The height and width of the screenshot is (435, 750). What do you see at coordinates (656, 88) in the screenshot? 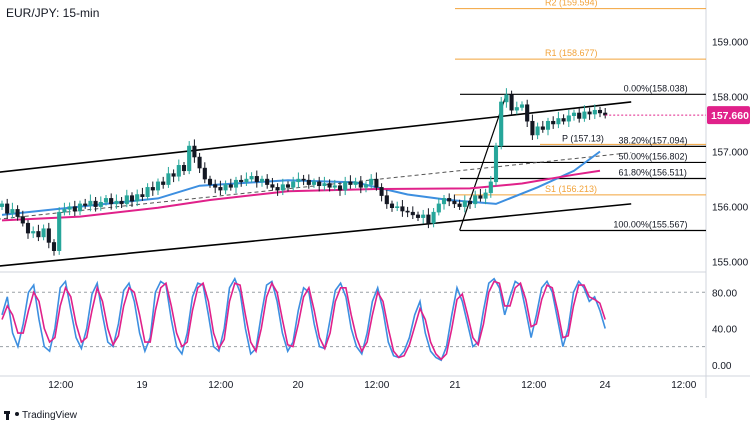
I see `fib-level-label: 0.00%(158.038)` at bounding box center [656, 88].